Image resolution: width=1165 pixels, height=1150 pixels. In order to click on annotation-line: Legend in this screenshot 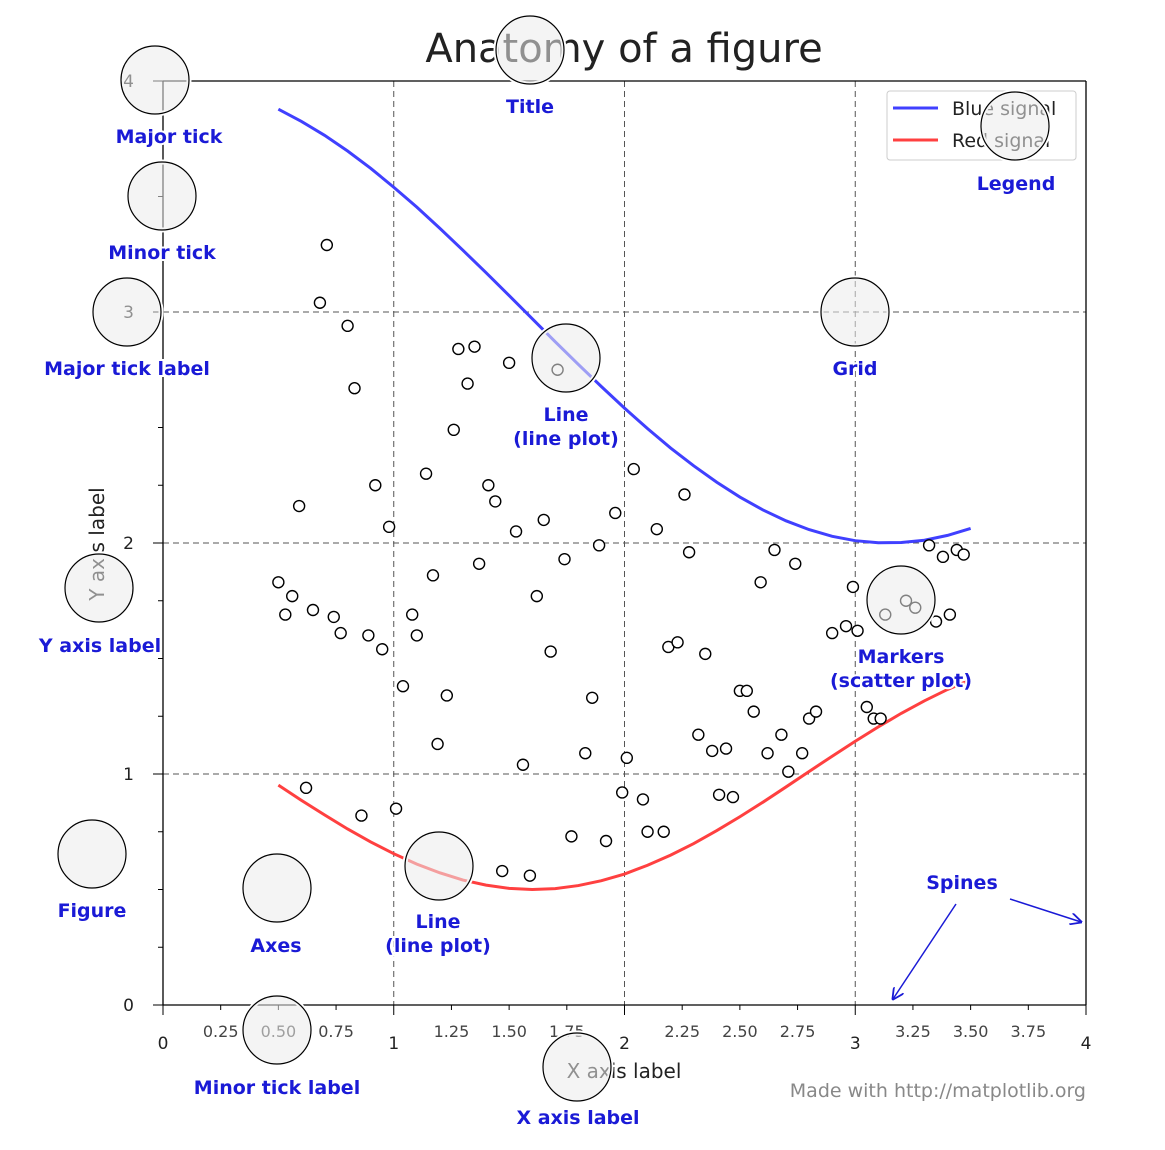, I will do `click(1016, 184)`.